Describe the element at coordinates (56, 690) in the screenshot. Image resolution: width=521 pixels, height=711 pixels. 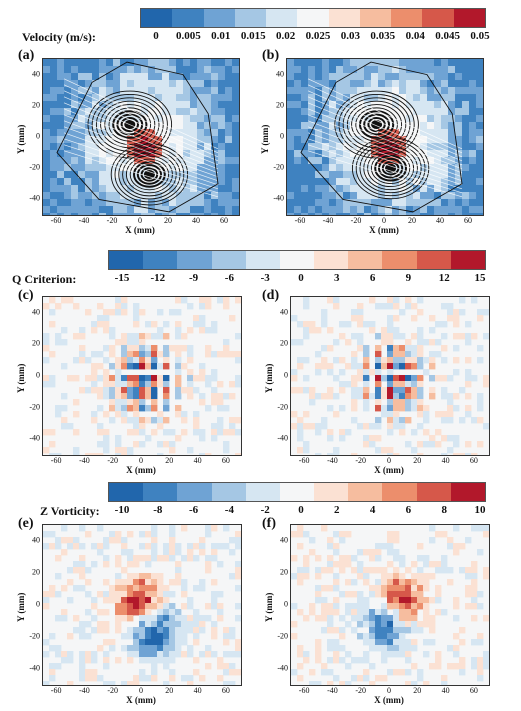
I see `x-tick-label: -60` at that location.